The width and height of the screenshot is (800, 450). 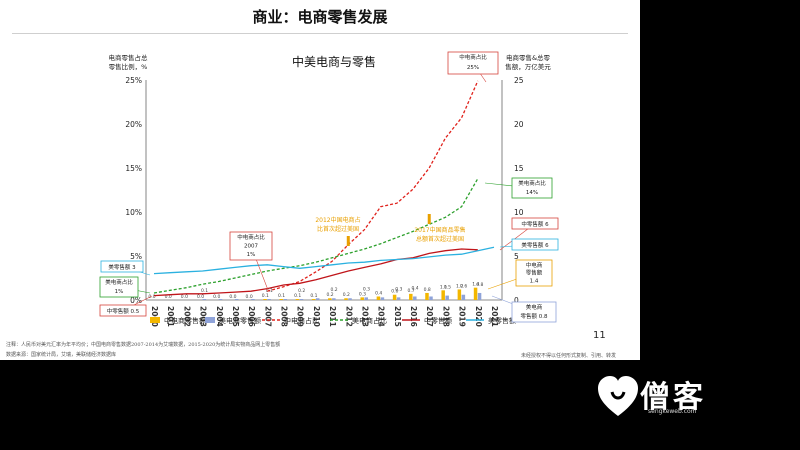 What do you see at coordinates (219, 316) in the screenshot?
I see `x-tick-label: 2004` at bounding box center [219, 316].